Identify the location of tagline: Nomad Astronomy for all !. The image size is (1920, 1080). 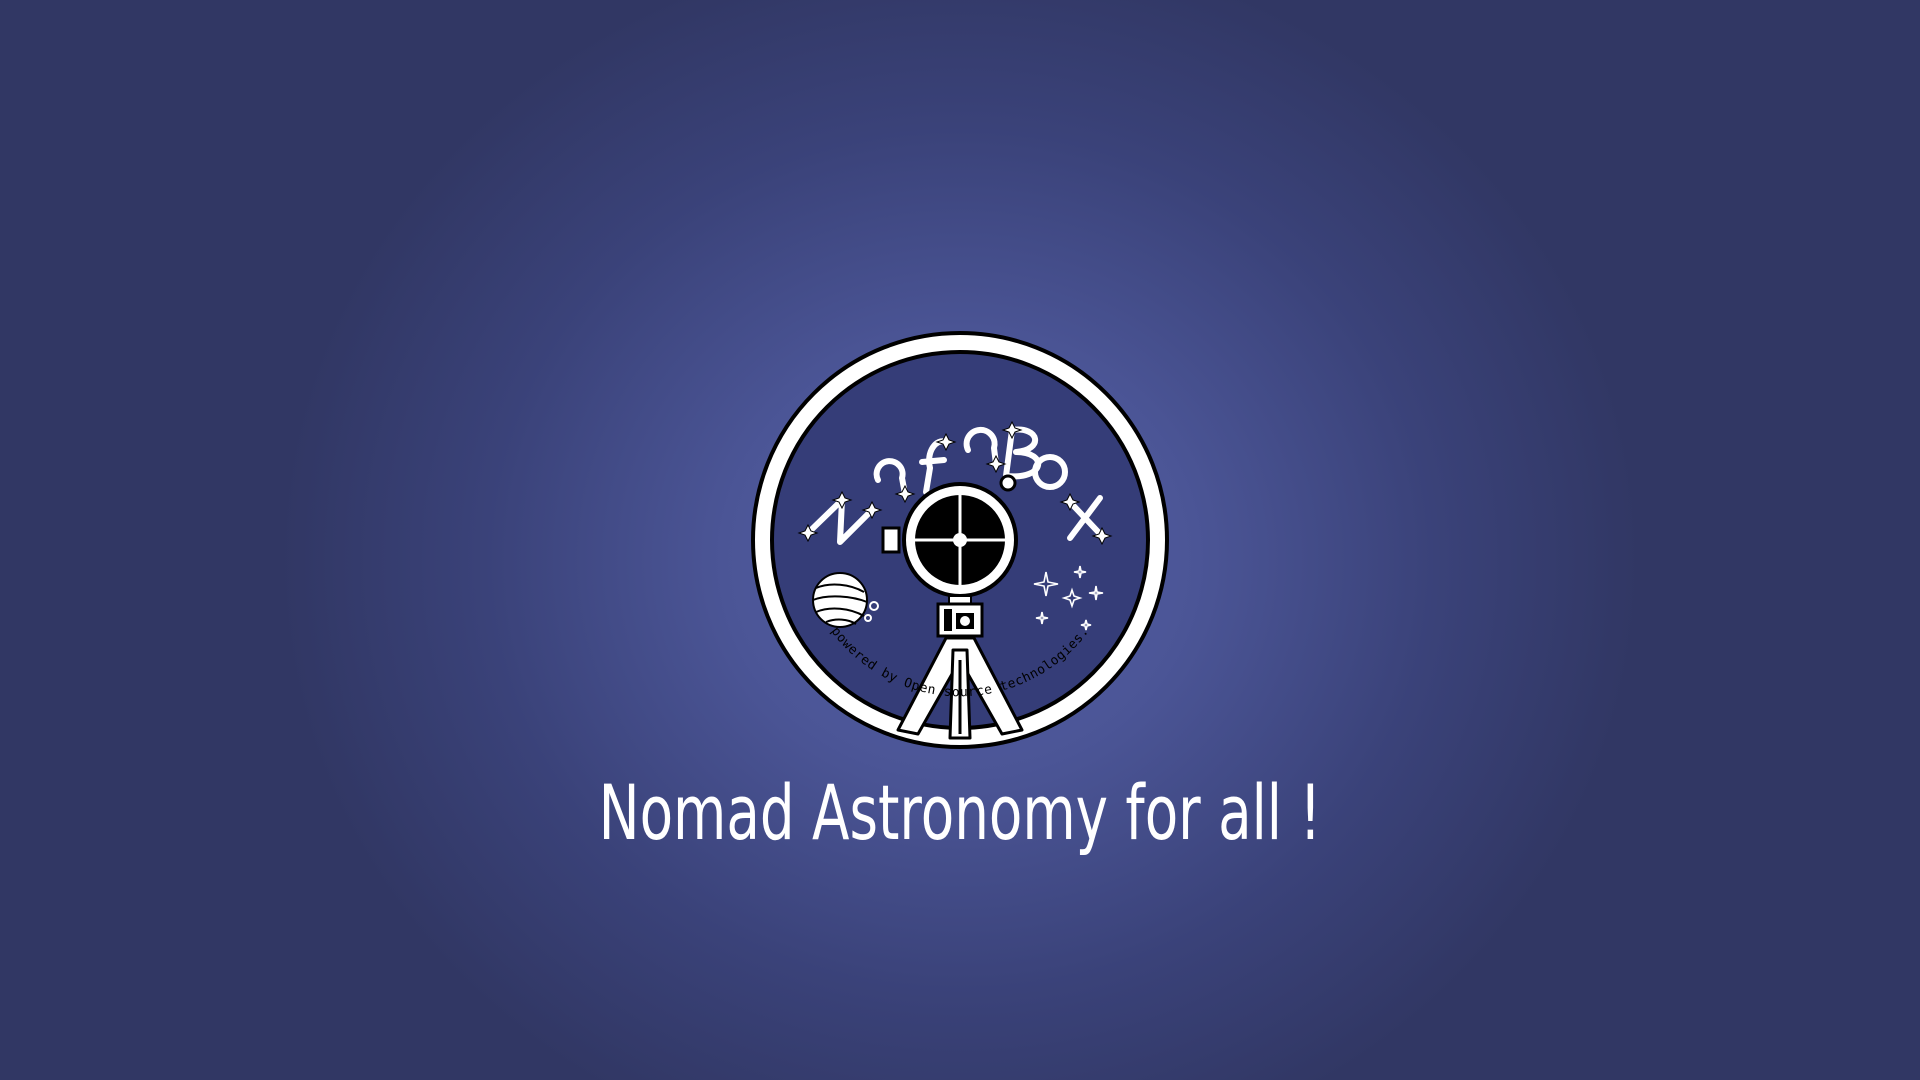
(960, 813).